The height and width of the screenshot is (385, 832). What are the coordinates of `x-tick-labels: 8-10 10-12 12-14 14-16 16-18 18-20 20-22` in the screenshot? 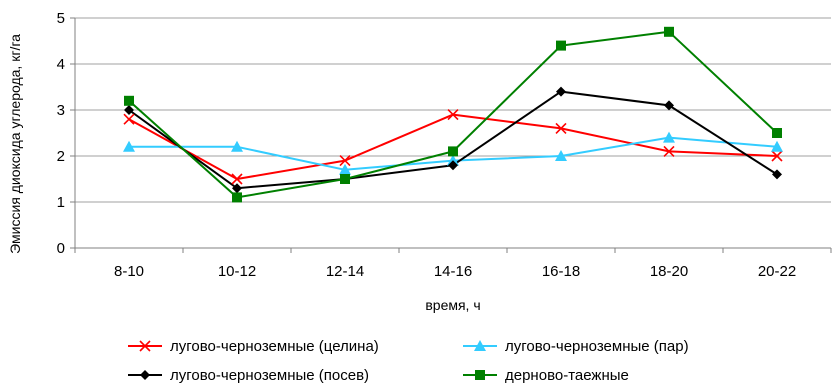 It's located at (455, 271).